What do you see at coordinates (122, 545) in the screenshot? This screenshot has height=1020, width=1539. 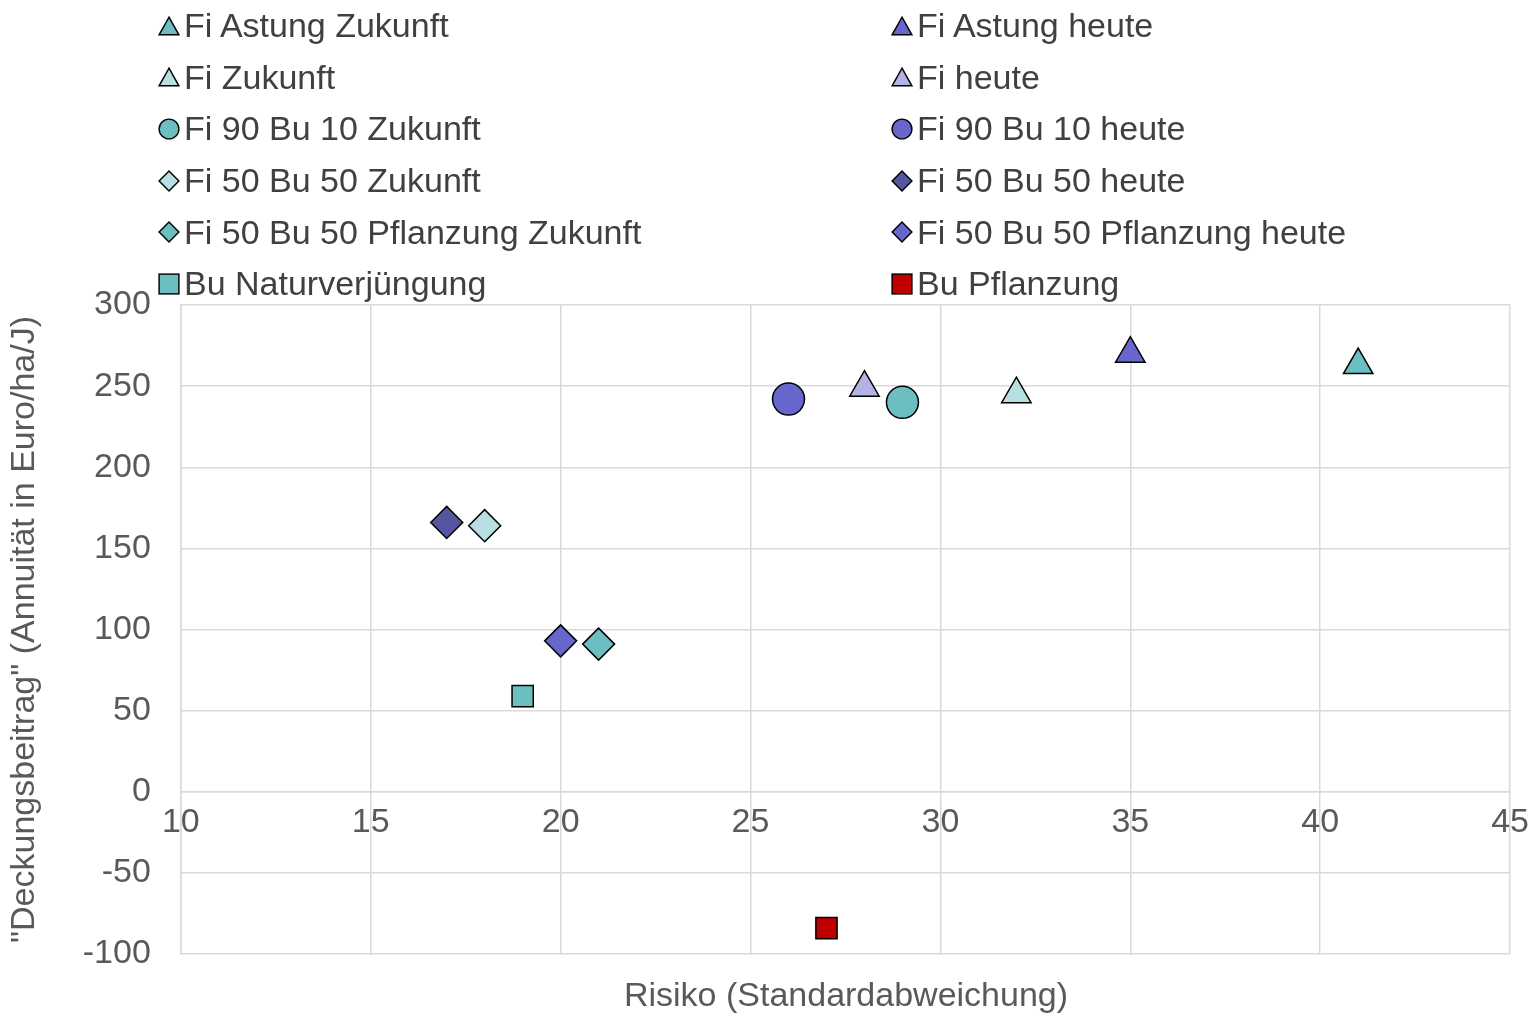 I see `y-tick-label: 150` at bounding box center [122, 545].